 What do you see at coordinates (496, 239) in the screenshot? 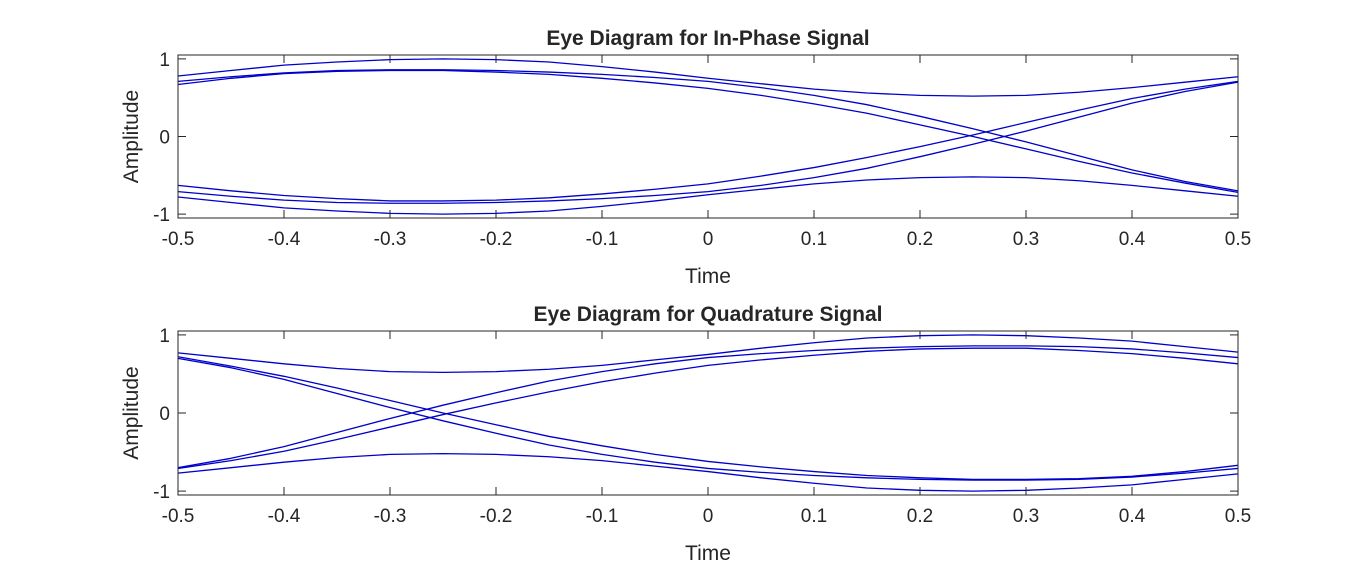
I see `in-phase-x-tick-label: -0.2` at bounding box center [496, 239].